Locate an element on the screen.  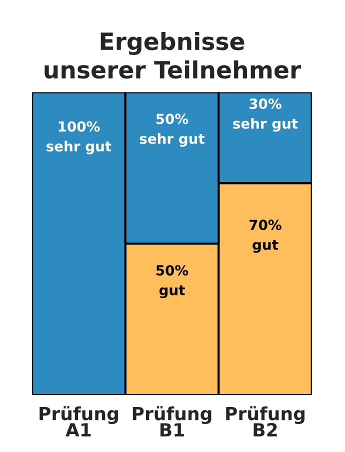
text: gut is located at coordinates (172, 291).